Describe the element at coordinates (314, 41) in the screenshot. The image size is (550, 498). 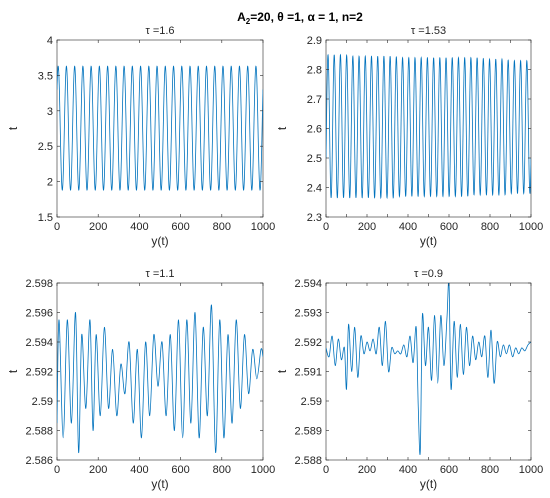
I see `y-tick-label: 2.9` at that location.